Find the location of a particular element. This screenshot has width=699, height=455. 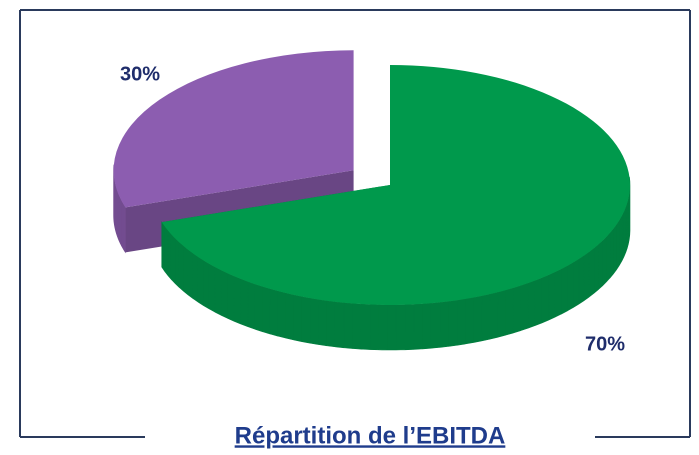

chart-title: Répartition de l’EBITDA is located at coordinates (370, 435).